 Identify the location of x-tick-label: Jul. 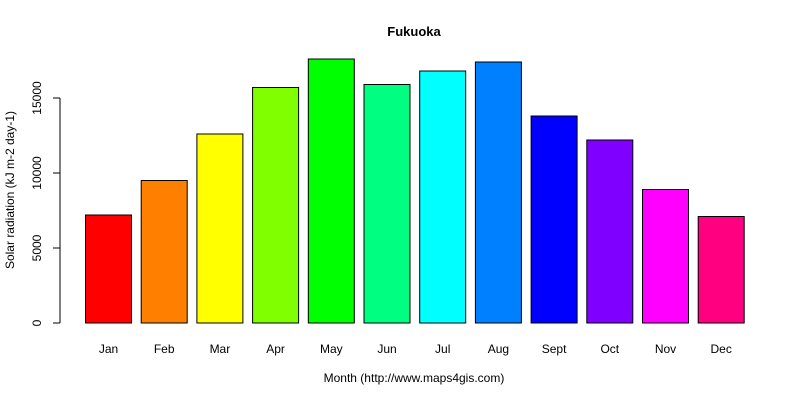
(442, 349).